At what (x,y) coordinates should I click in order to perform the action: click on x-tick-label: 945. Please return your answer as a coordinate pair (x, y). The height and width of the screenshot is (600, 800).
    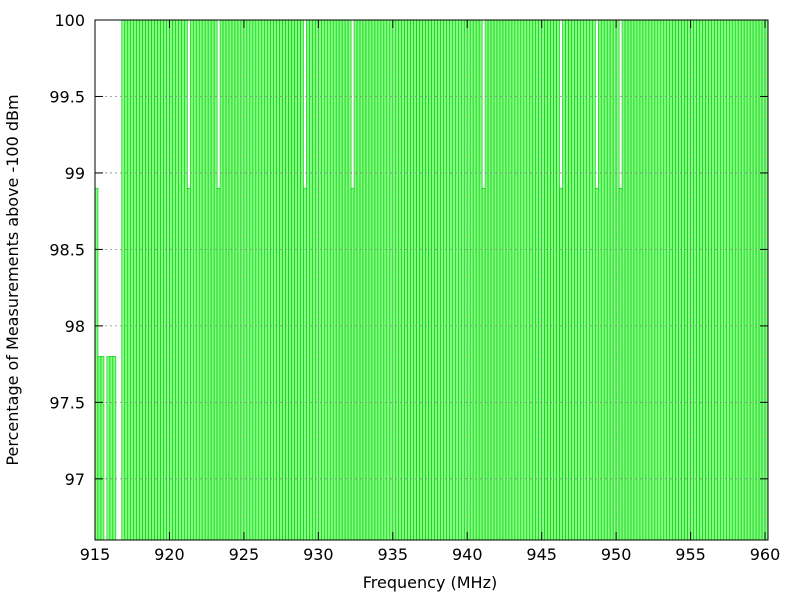
    Looking at the image, I should click on (541, 554).